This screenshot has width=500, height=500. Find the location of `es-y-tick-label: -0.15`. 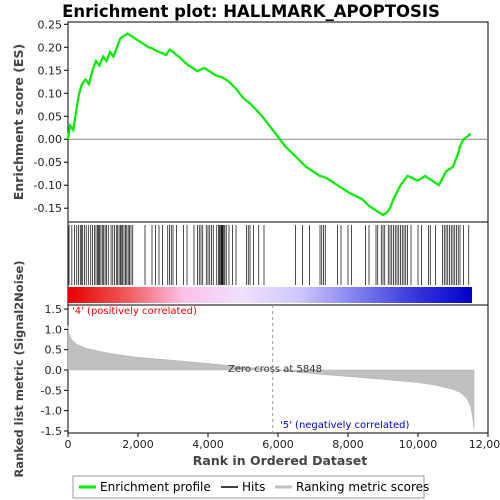

es-y-tick-label: -0.15 is located at coordinates (48, 208).